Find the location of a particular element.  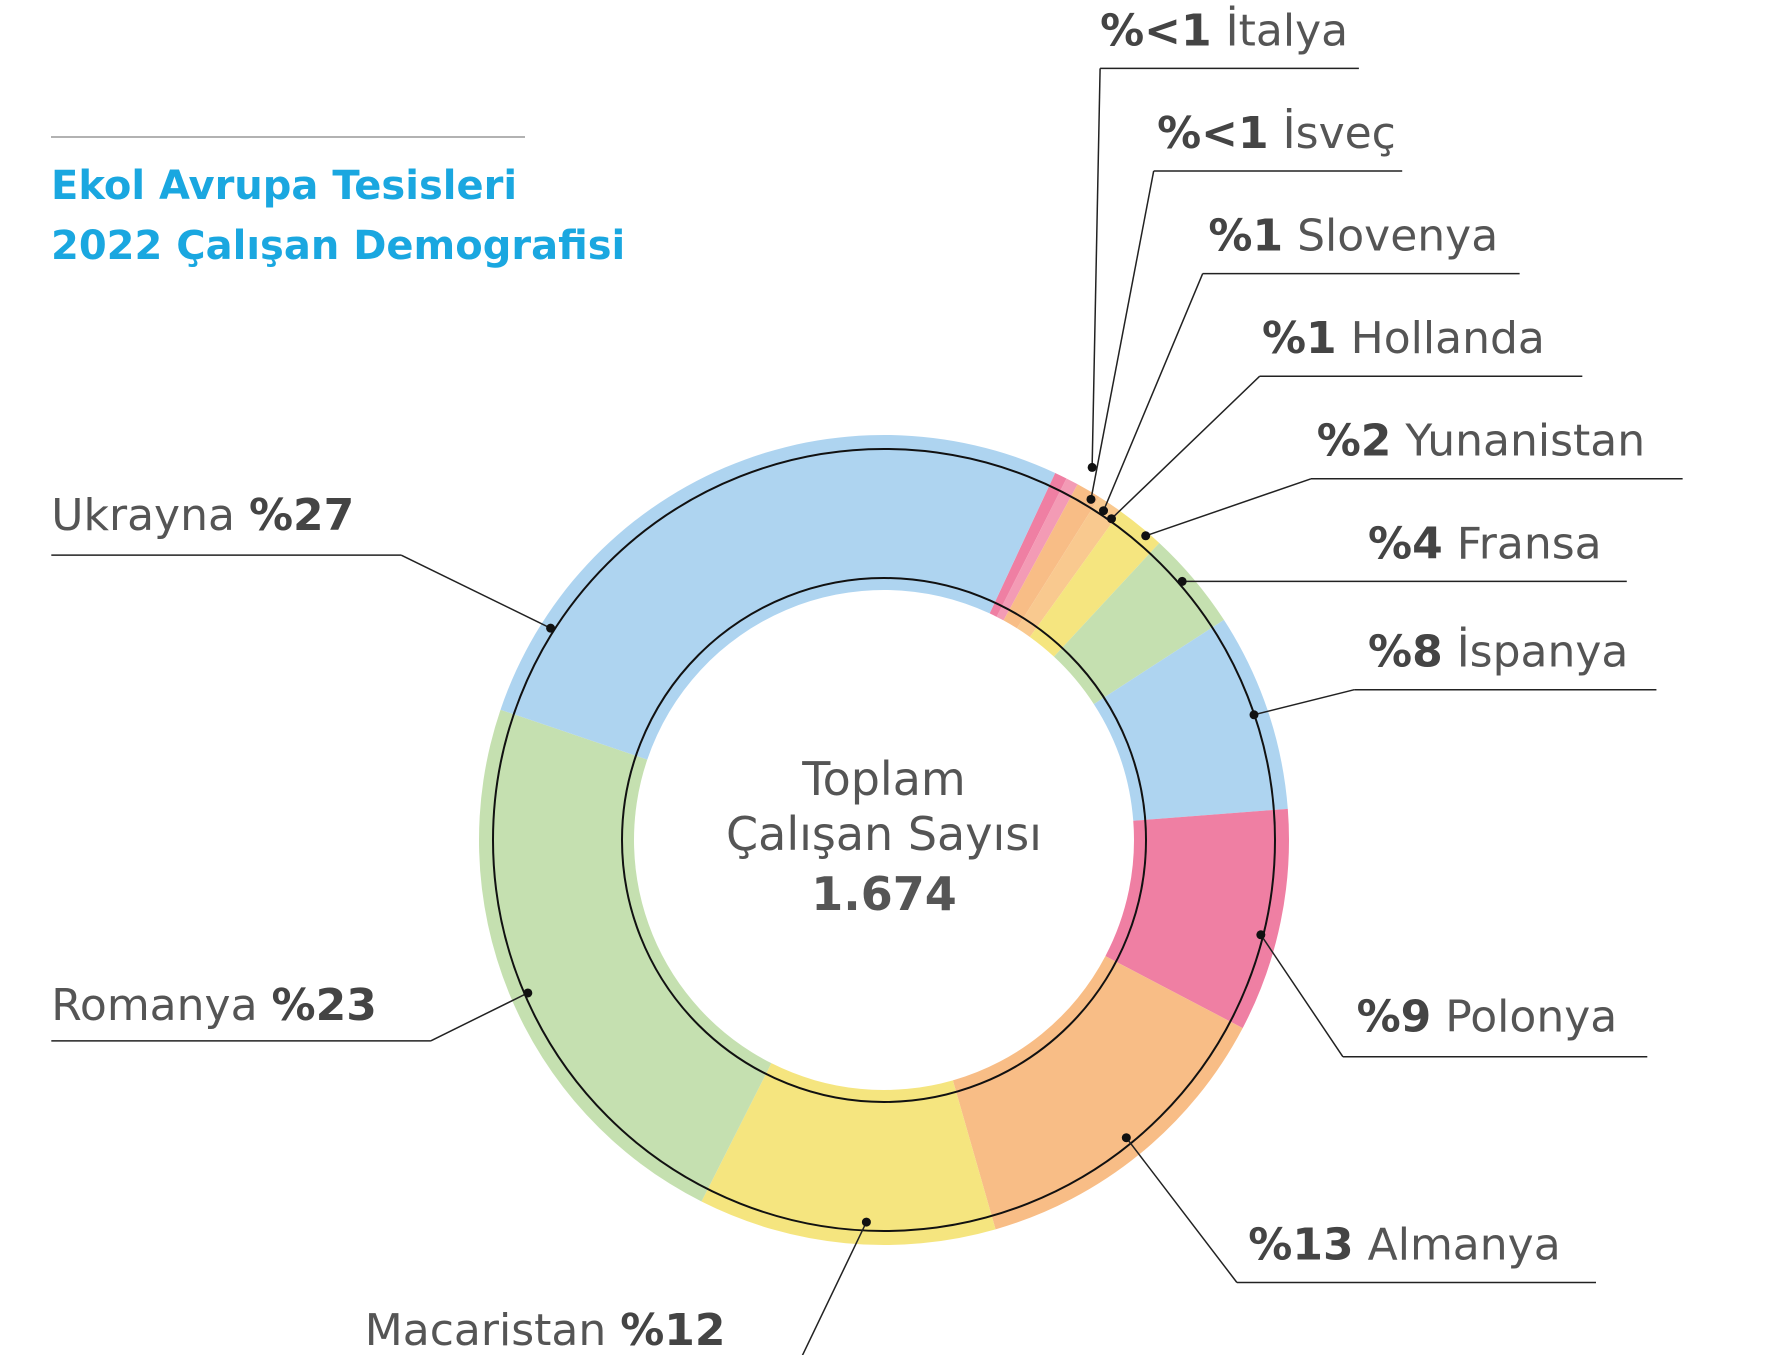

category-label: İspanya is located at coordinates (1543, 652).